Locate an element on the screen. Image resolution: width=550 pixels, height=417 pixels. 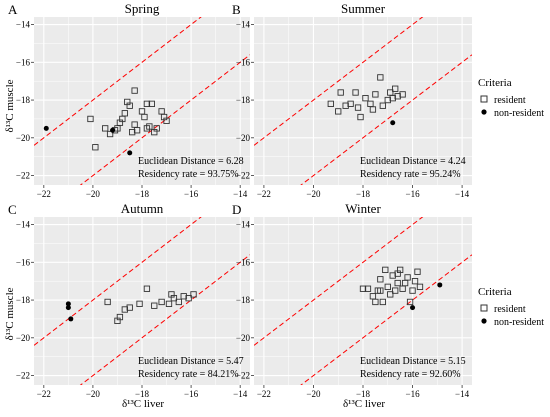
legend-bottom: Criteria resident non-resident is located at coordinates (511, 307).